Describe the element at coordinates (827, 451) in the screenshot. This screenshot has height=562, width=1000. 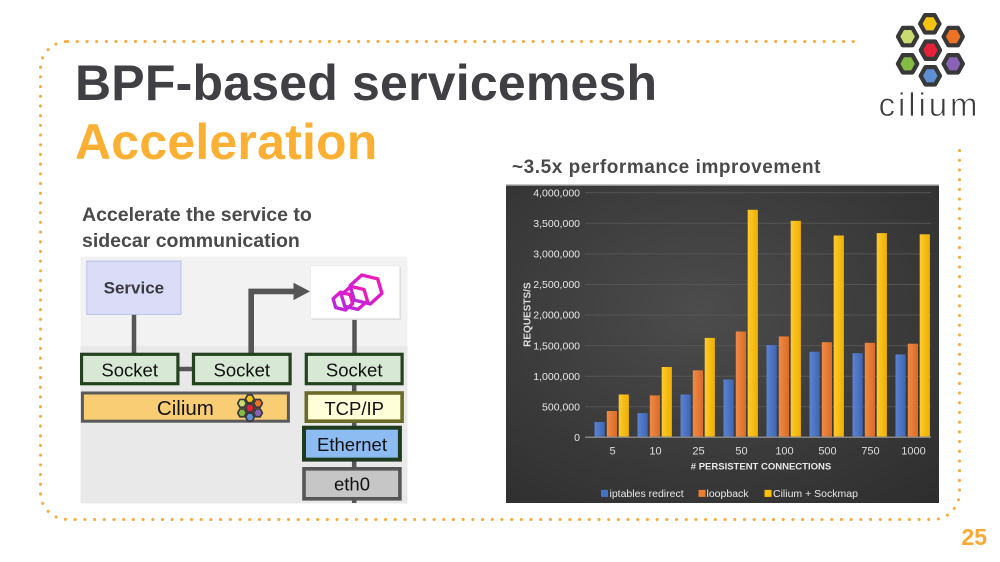
I see `svg-text: 500` at that location.